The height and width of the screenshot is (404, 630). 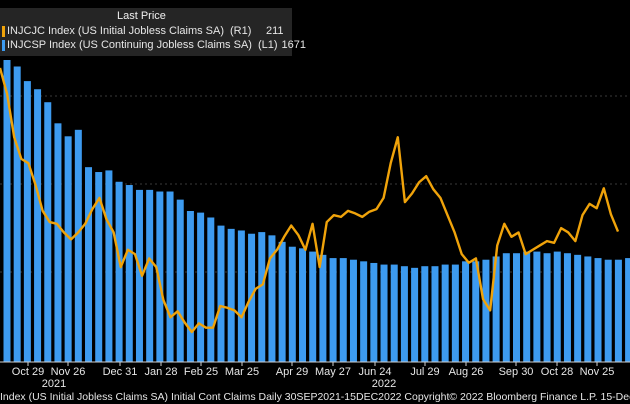 What do you see at coordinates (160, 372) in the screenshot?
I see `x-tick-label: Jan 28` at bounding box center [160, 372].